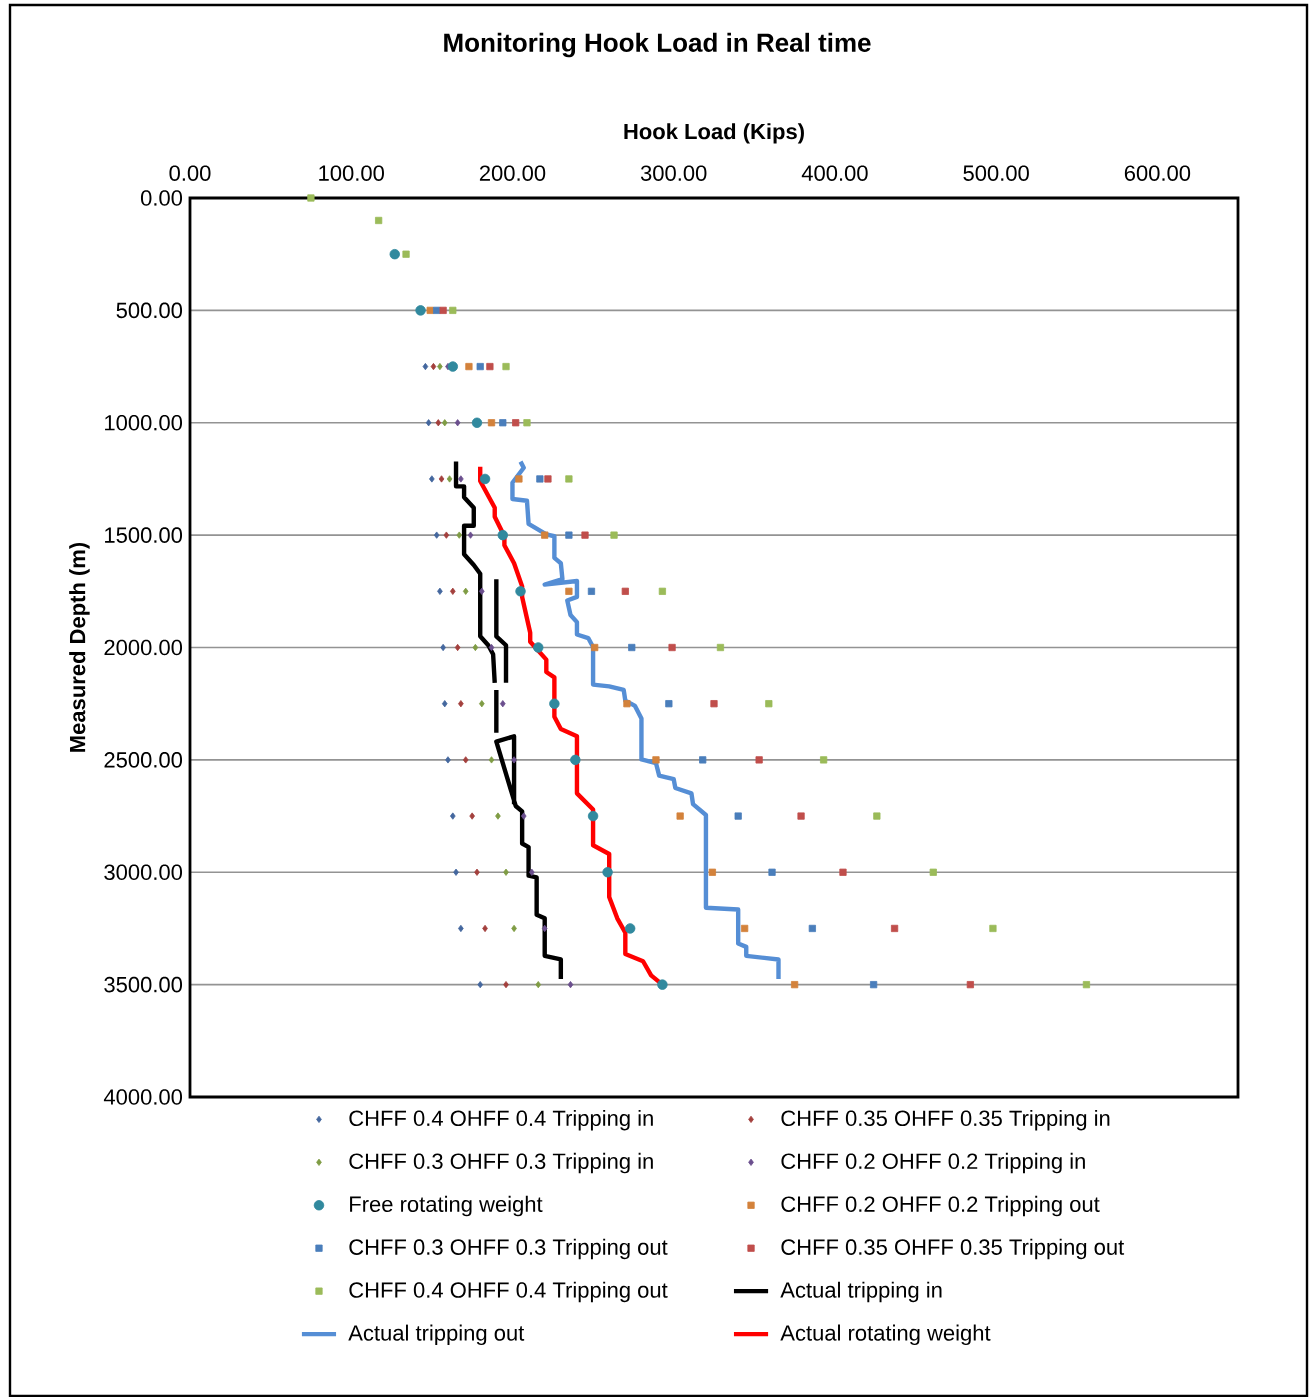 Image resolution: width=1314 pixels, height=1397 pixels. Describe the element at coordinates (143, 760) in the screenshot. I see `y-tick-label: 2500.00` at that location.